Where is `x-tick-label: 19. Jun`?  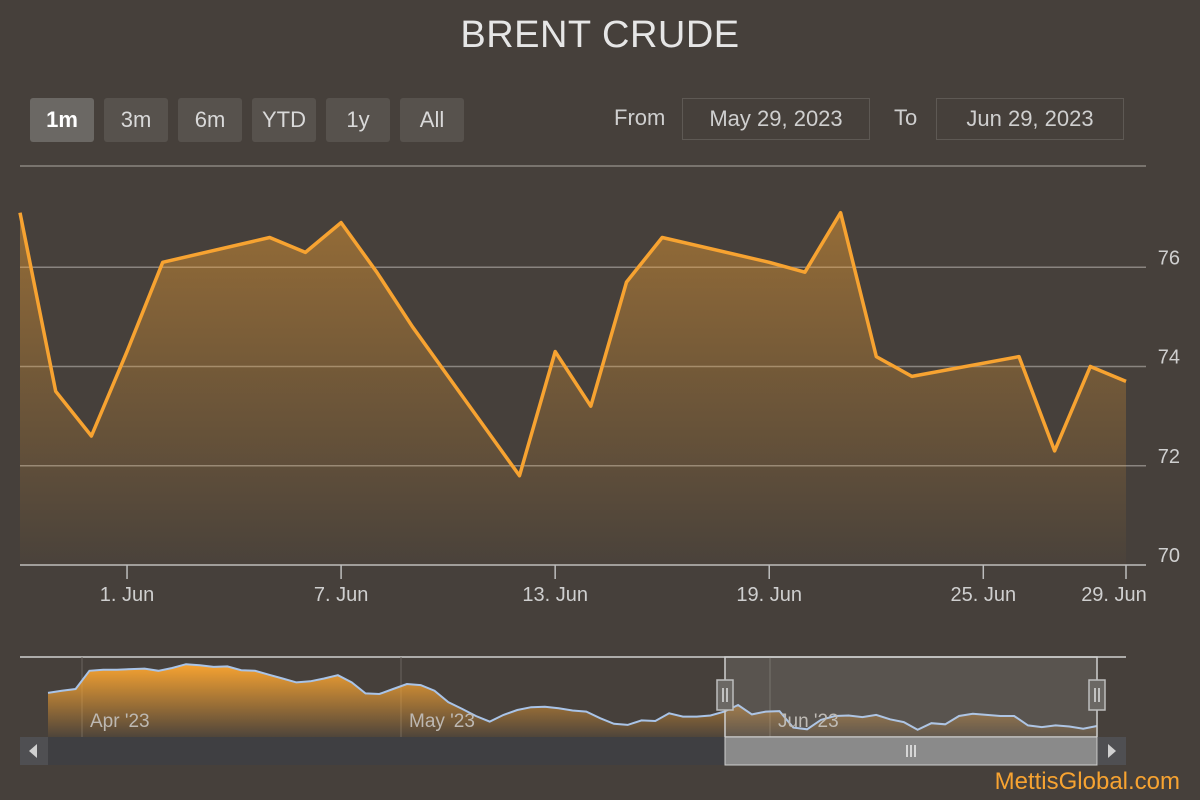
x-tick-label: 19. Jun is located at coordinates (769, 595).